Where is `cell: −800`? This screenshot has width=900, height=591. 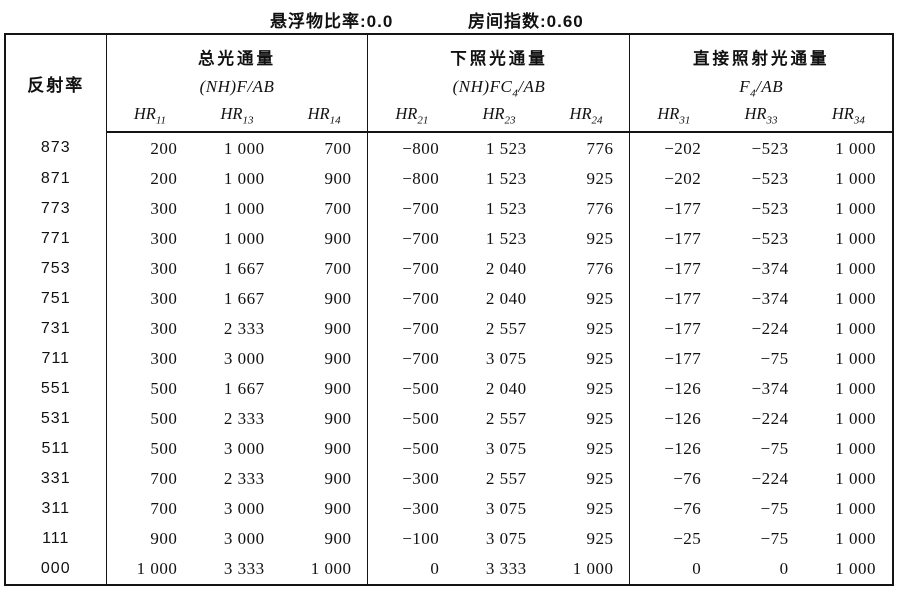 cell: −800 is located at coordinates (411, 148).